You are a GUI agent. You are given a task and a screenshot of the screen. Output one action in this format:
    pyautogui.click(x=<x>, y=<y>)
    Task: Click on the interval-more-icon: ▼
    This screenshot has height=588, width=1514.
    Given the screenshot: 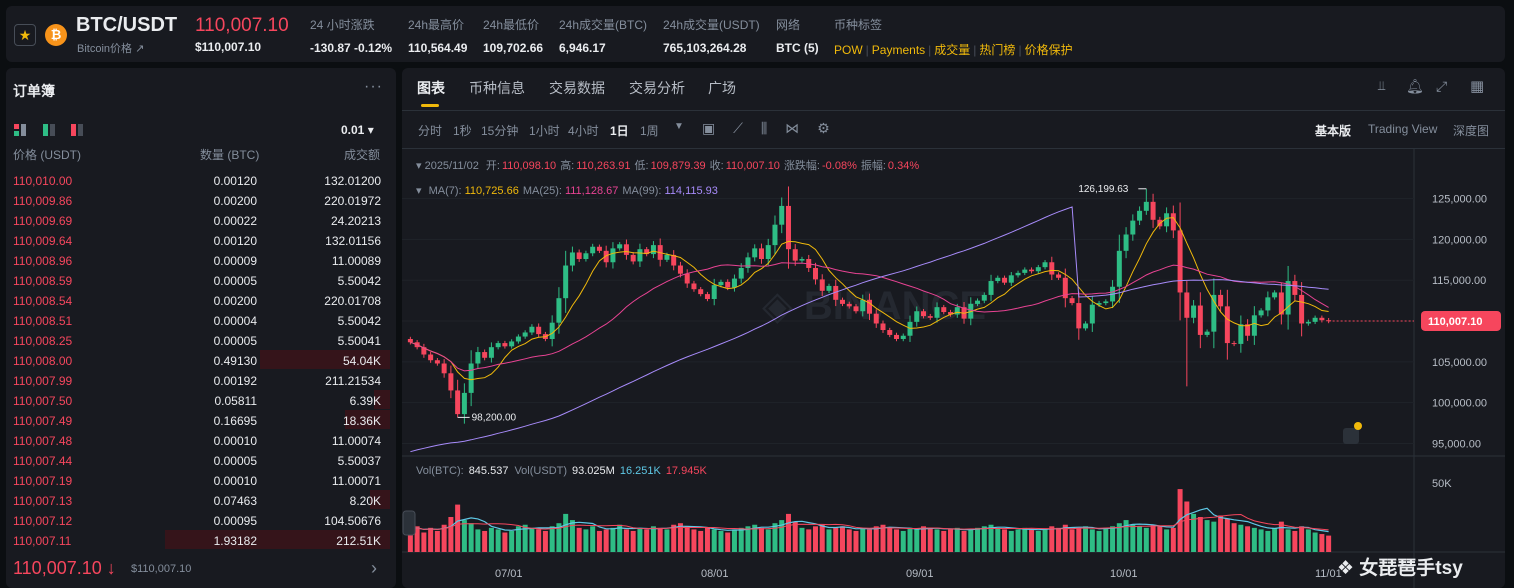 What is the action you would take?
    pyautogui.click(x=679, y=126)
    